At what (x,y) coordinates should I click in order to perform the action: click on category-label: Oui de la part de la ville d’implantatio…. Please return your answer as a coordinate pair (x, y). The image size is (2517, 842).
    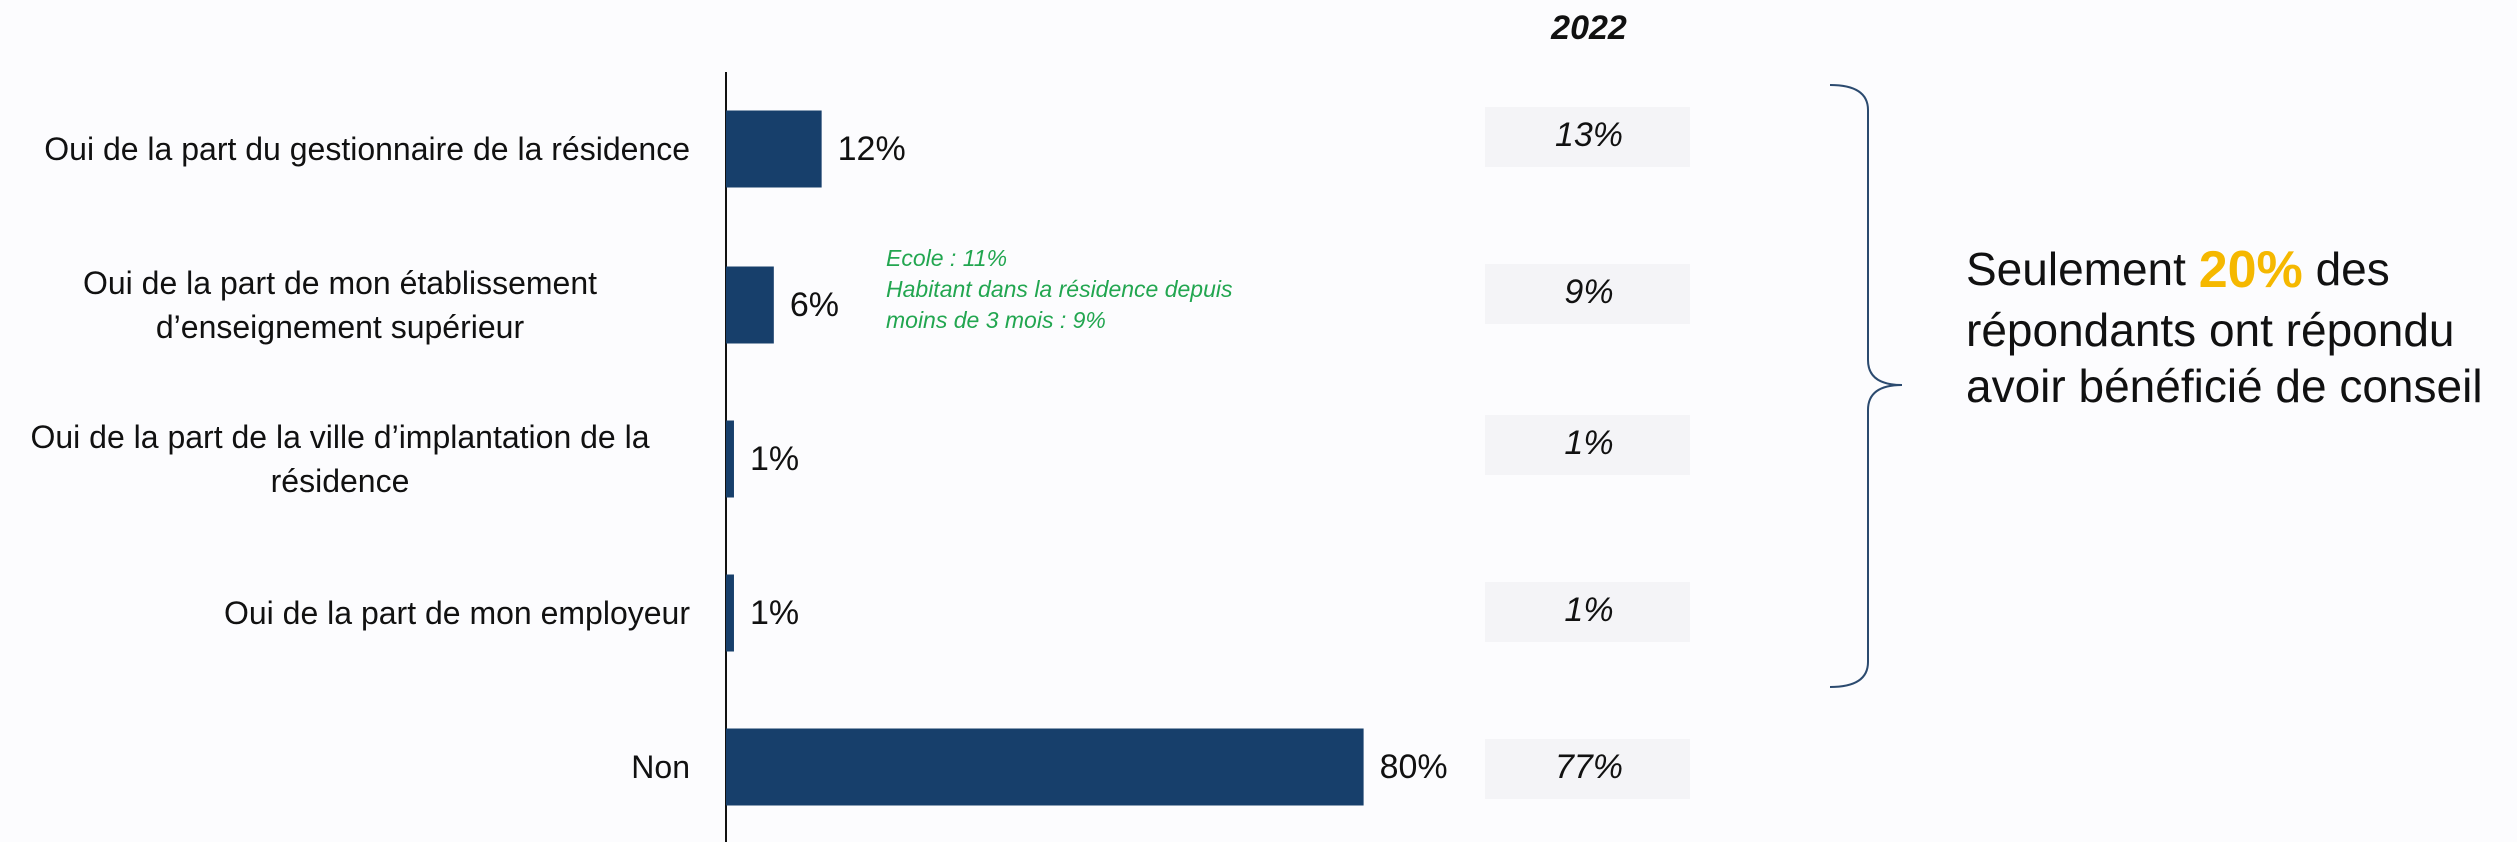
    Looking at the image, I should click on (340, 459).